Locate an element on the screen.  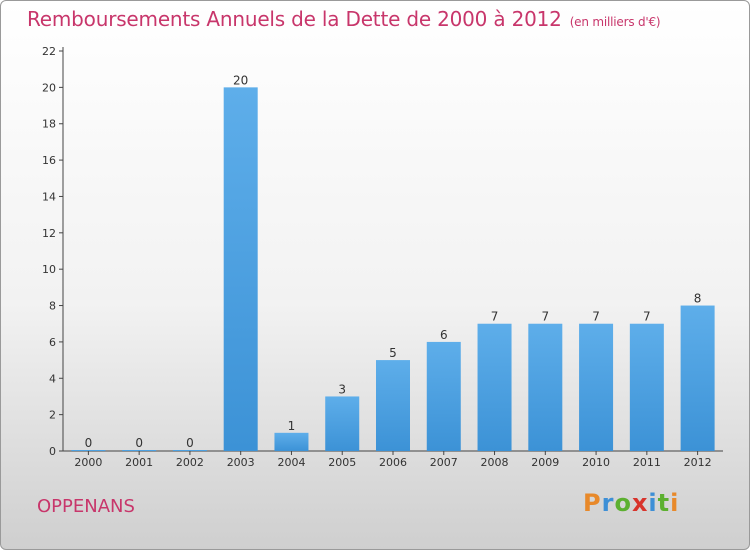
bar-2010 is located at coordinates (596, 387).